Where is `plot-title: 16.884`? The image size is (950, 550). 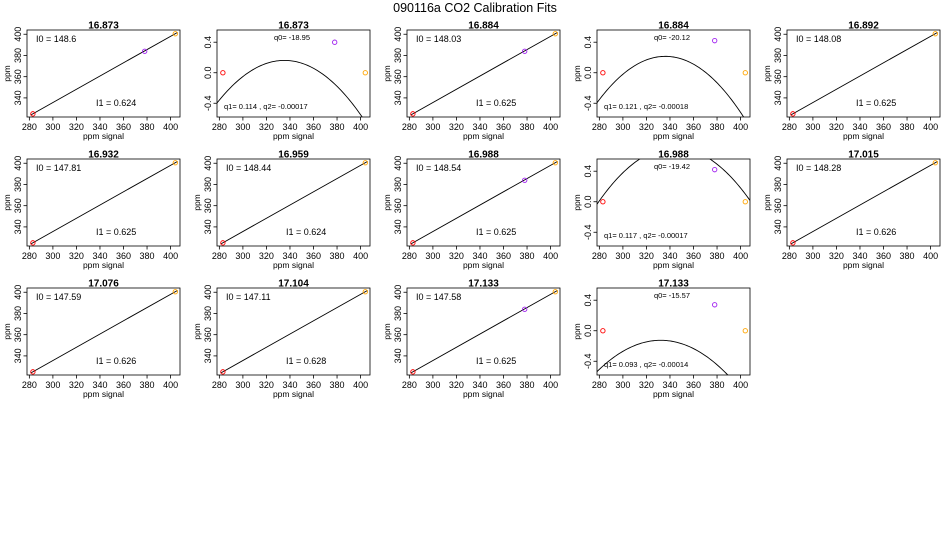 plot-title: 16.884 is located at coordinates (483, 26).